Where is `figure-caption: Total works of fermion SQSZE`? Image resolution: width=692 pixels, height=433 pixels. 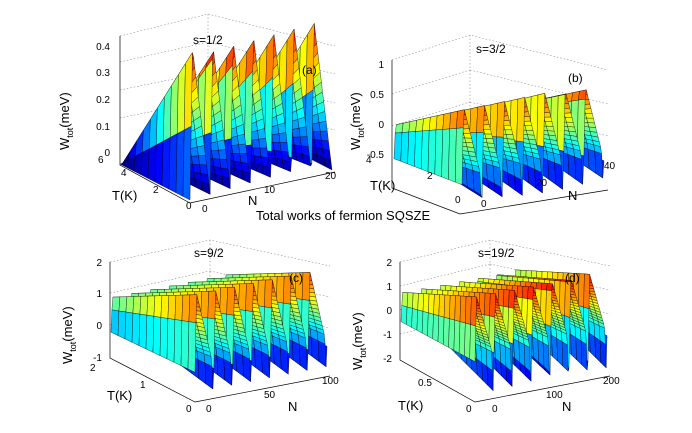 figure-caption: Total works of fermion SQSZE is located at coordinates (343, 215).